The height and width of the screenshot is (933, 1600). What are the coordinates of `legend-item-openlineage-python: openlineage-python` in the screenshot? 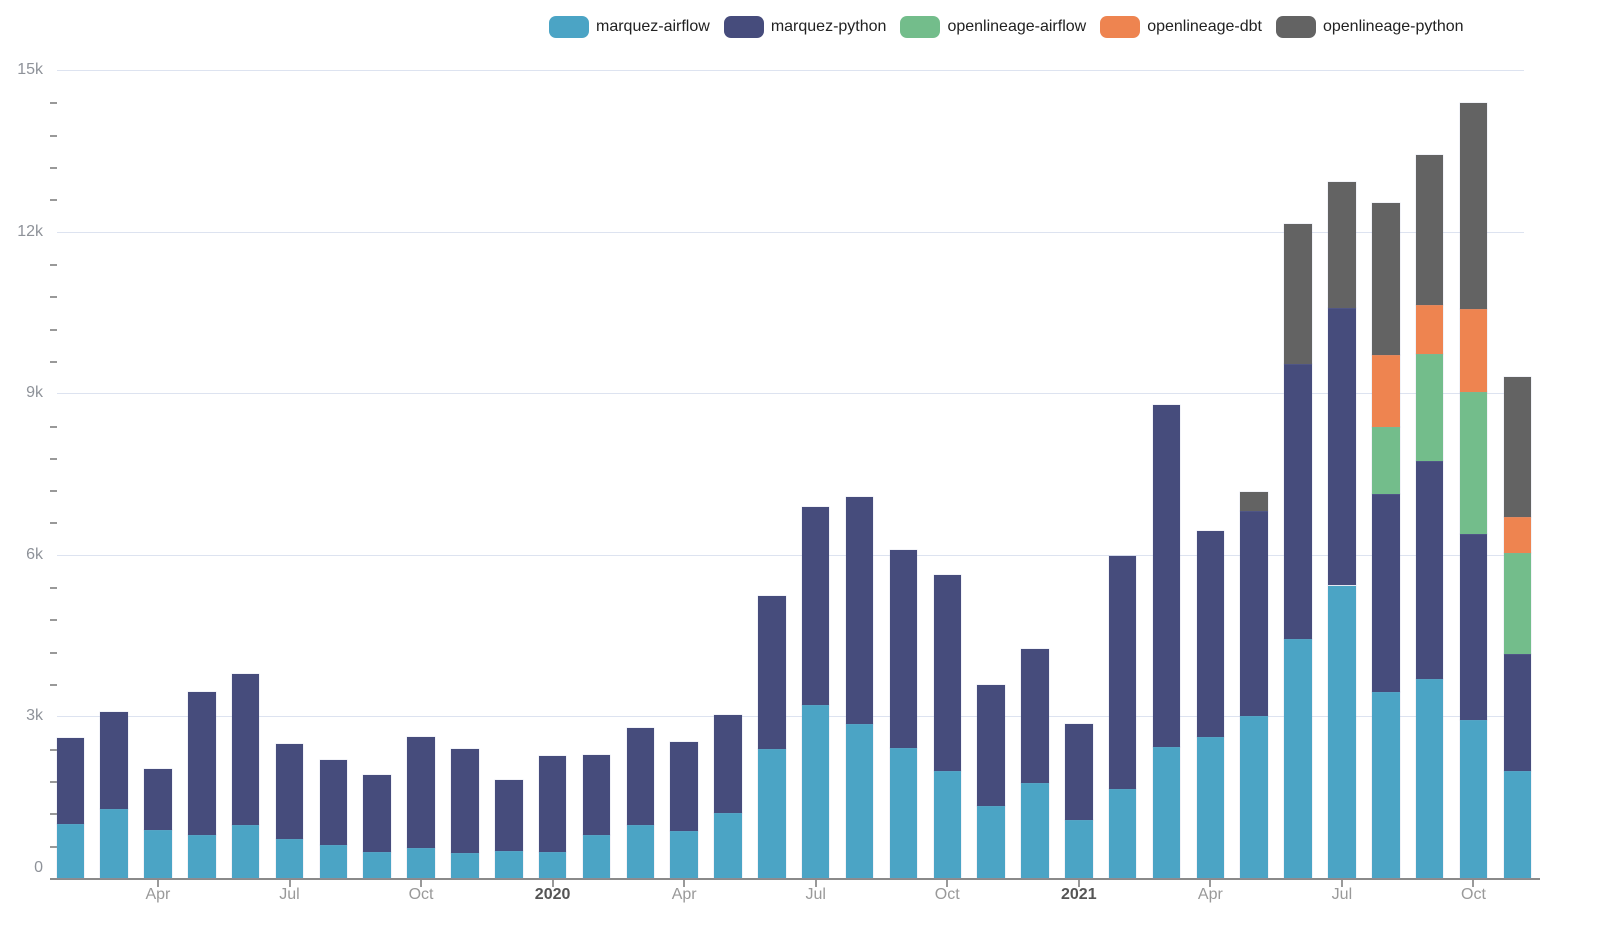 It's located at (1369, 27).